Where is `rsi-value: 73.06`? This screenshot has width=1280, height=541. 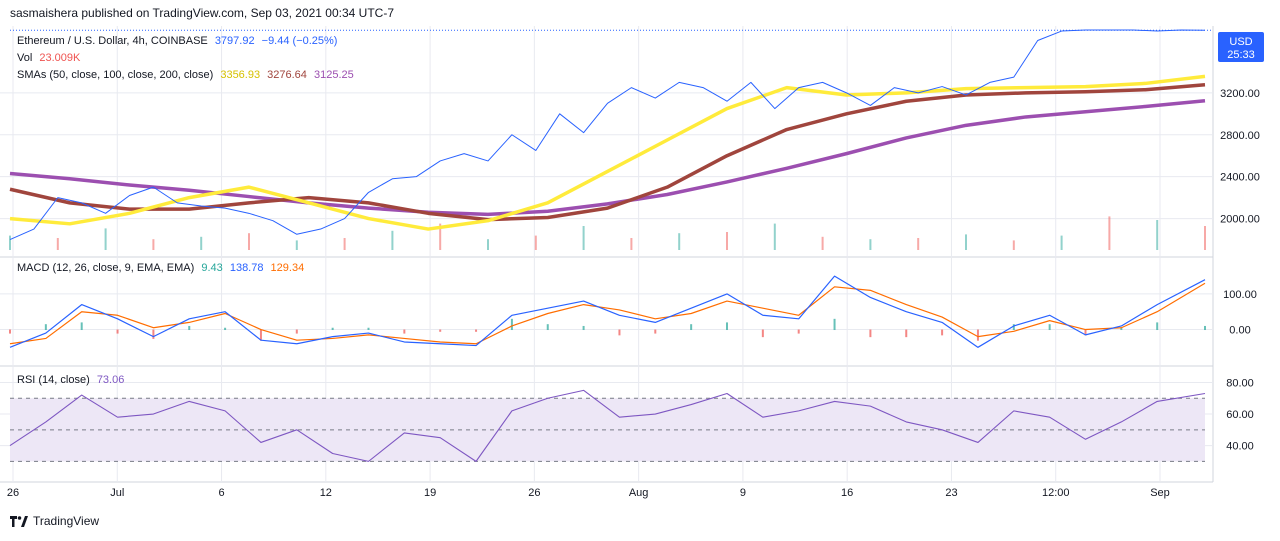
rsi-value: 73.06 is located at coordinates (110, 380).